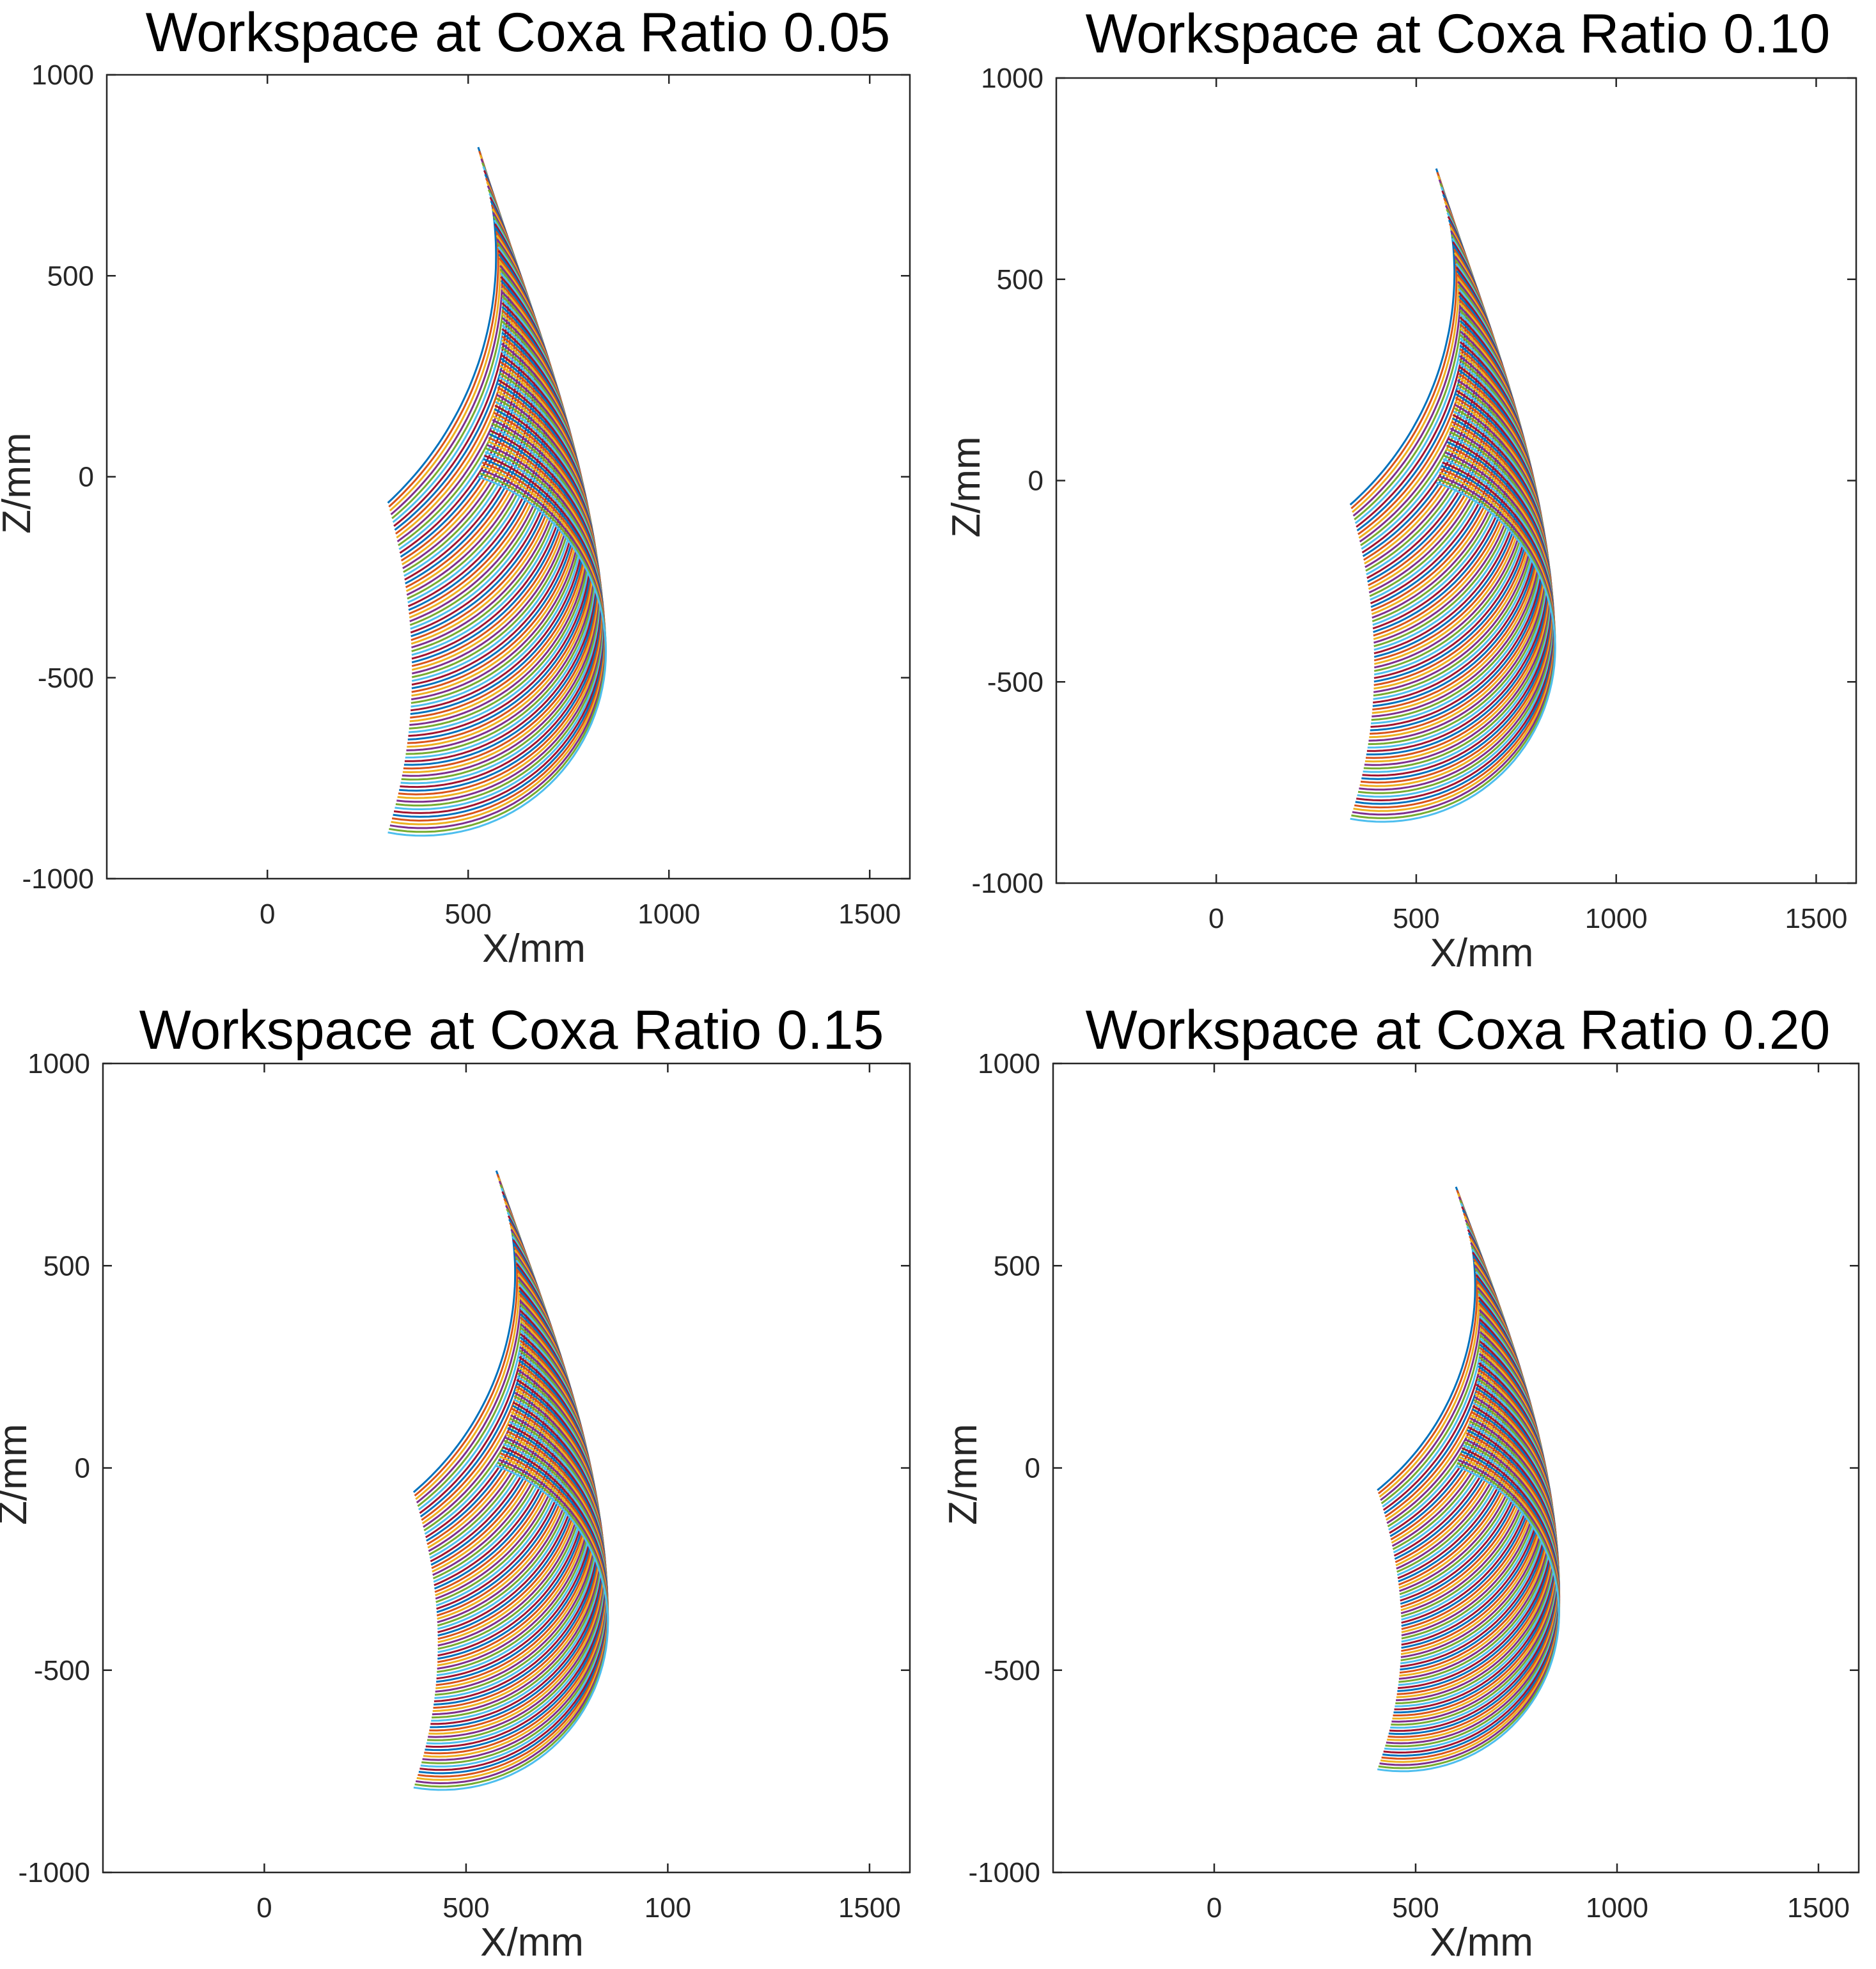 Image resolution: width=1876 pixels, height=1969 pixels. Describe the element at coordinates (518, 32) in the screenshot. I see `chart-title: Workspace at Coxa Ratio 0.05` at that location.